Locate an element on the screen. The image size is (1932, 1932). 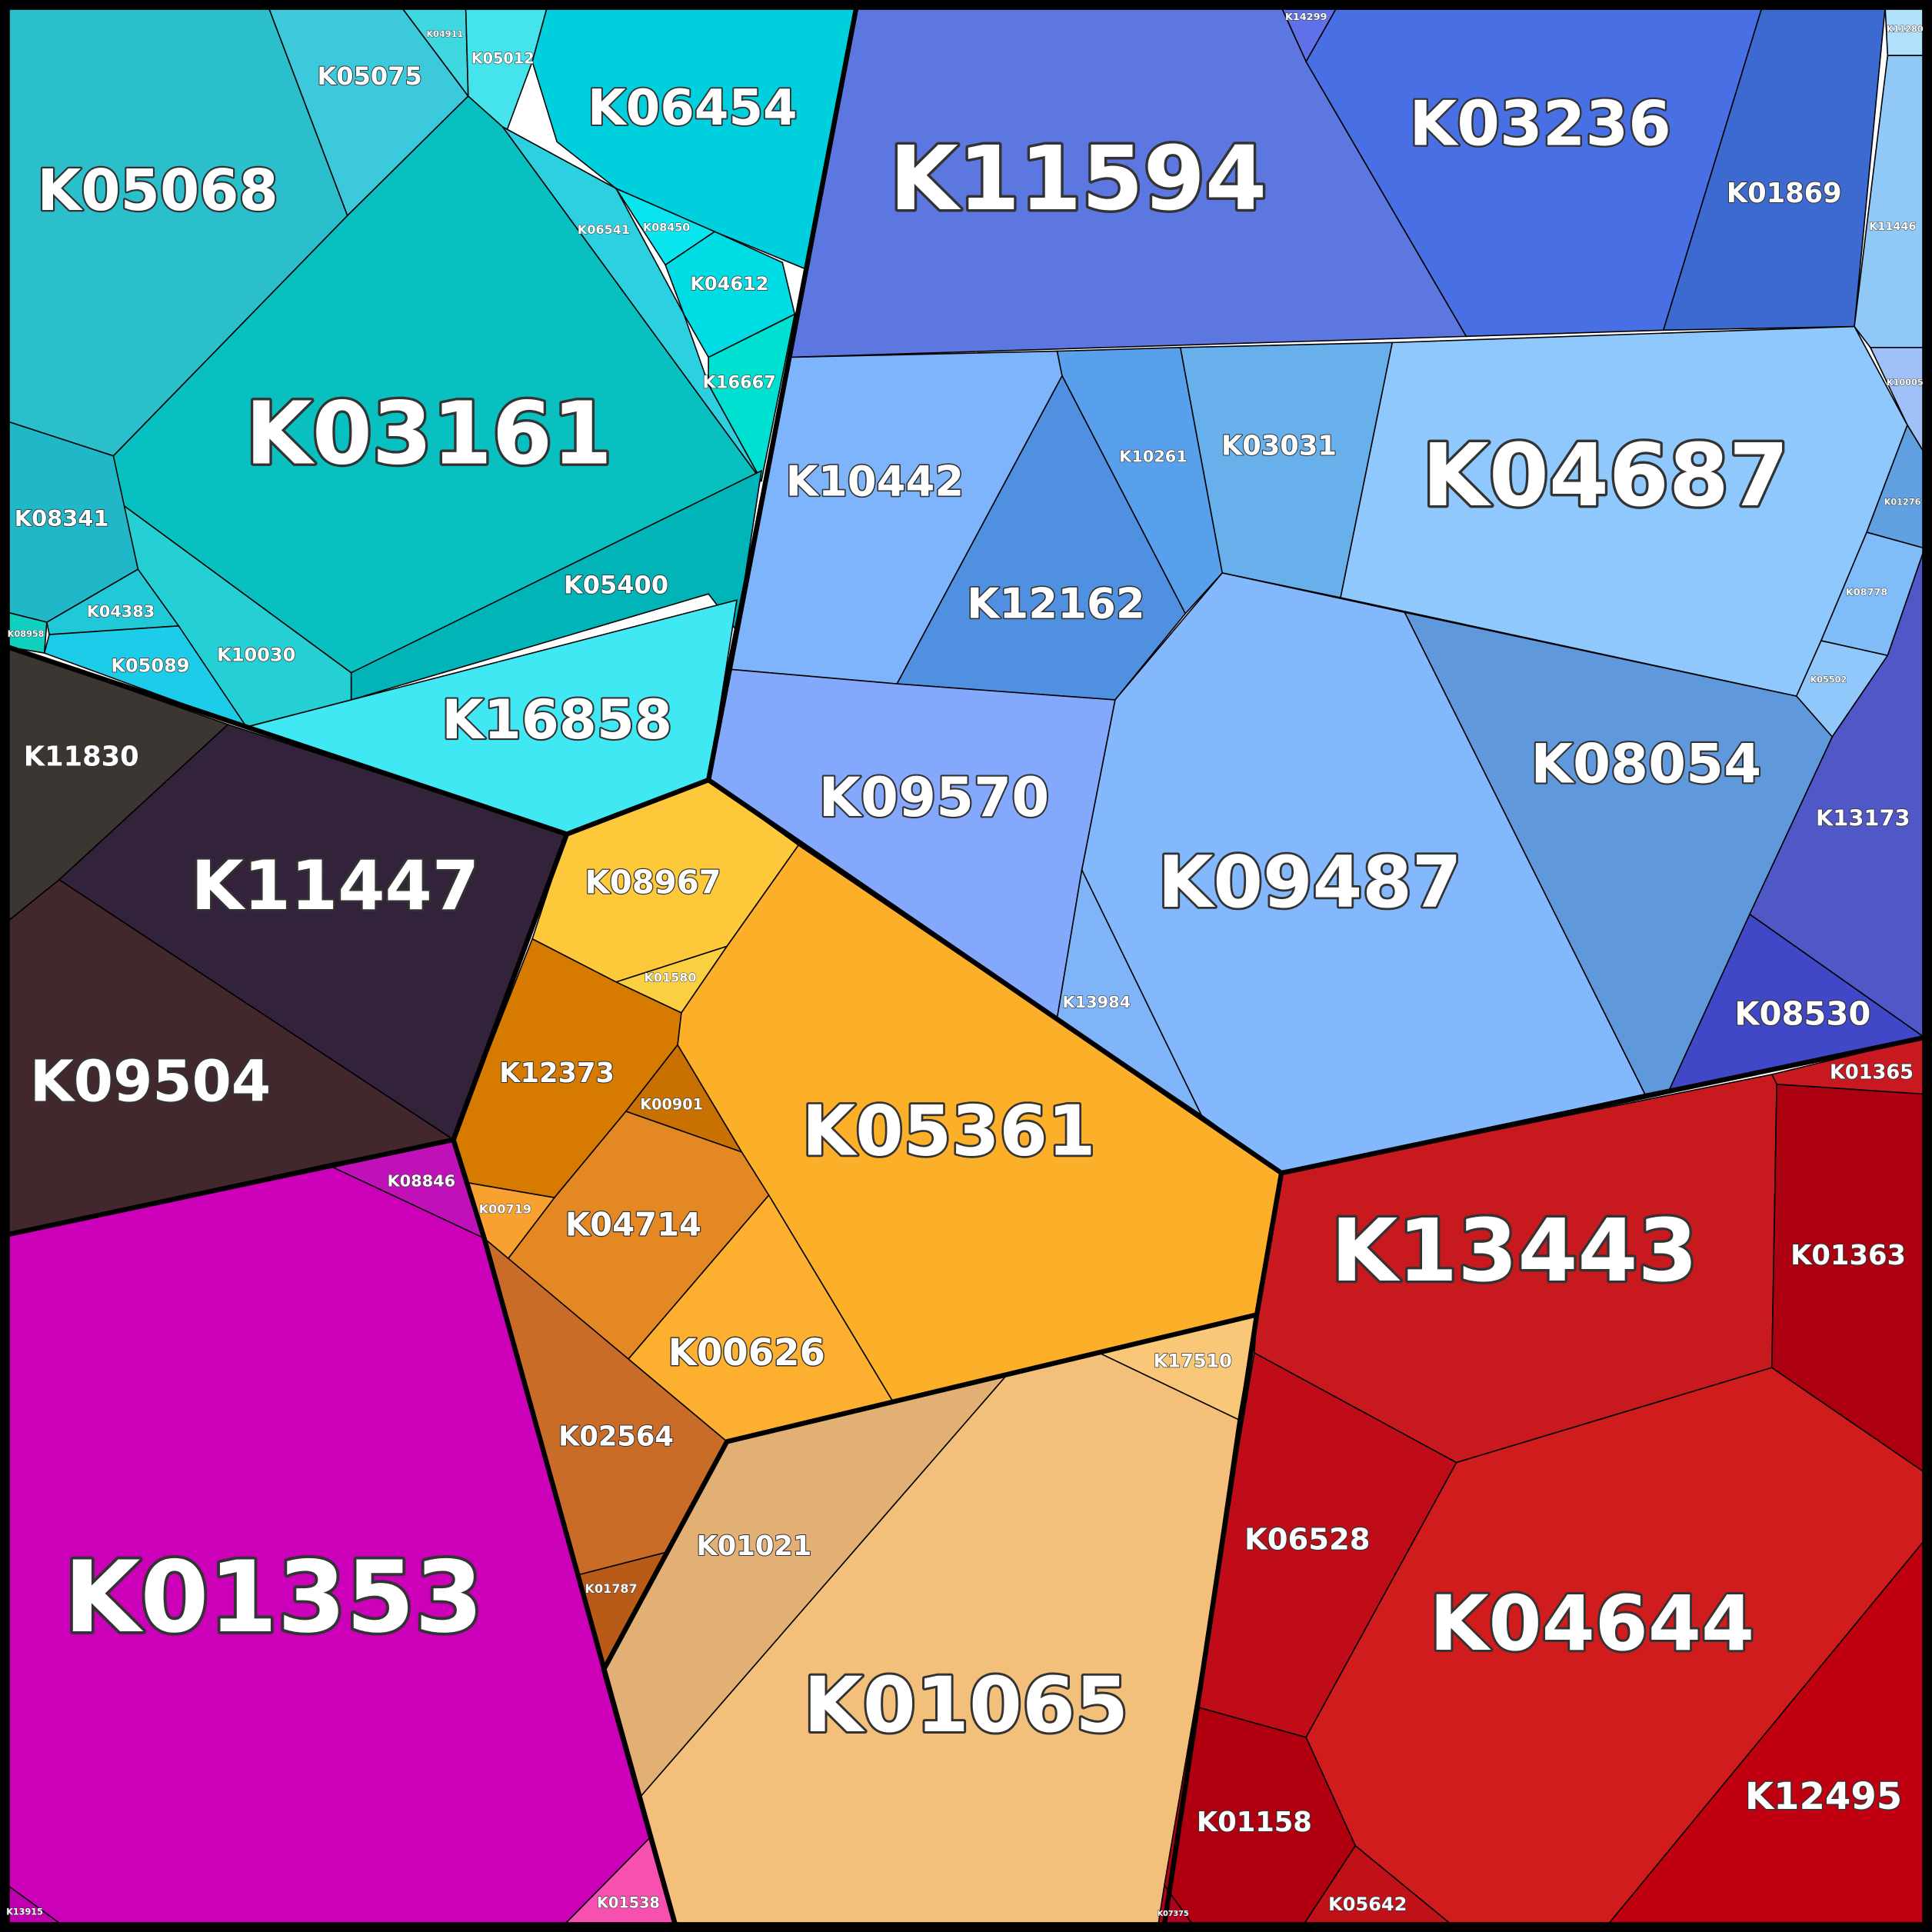
cell-label: K01276 is located at coordinates (1902, 503).